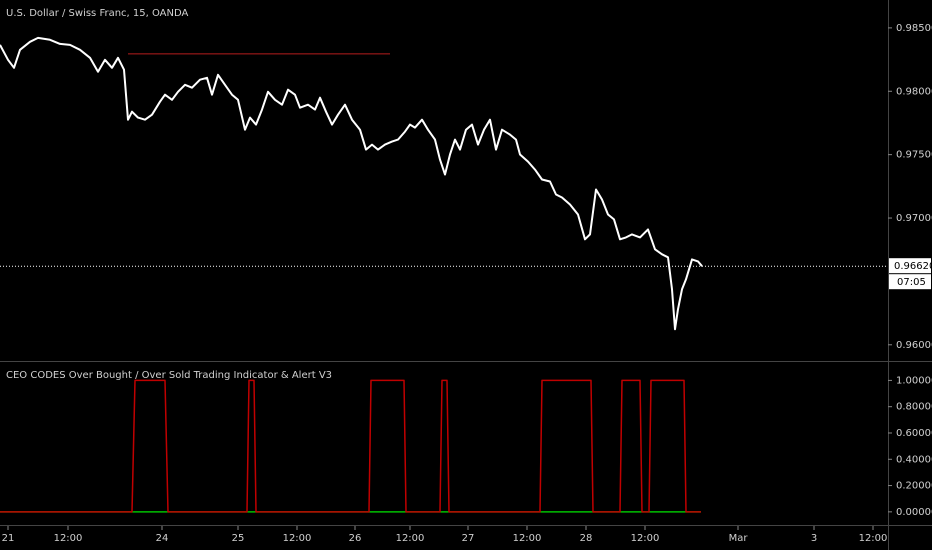 The height and width of the screenshot is (550, 932). Describe the element at coordinates (8, 538) in the screenshot. I see `x-tick-label: 21` at that location.